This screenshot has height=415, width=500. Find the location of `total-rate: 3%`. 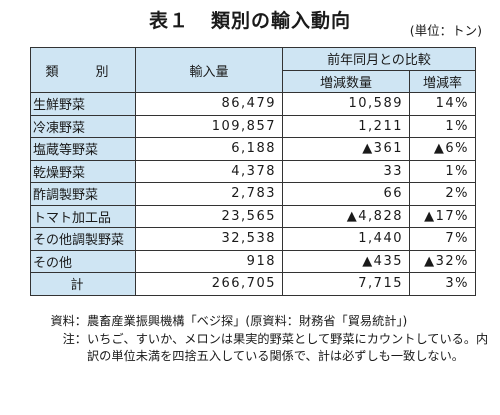

total-rate: 3% is located at coordinates (442, 284).